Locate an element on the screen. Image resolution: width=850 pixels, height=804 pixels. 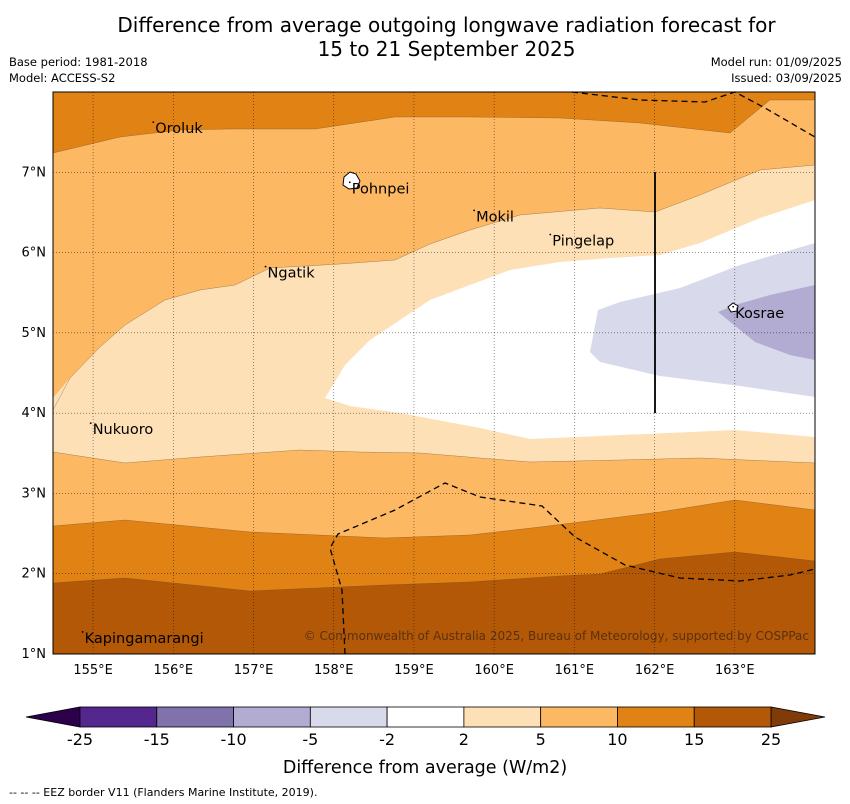
colorbar-tick-label: -10 is located at coordinates (233, 739).